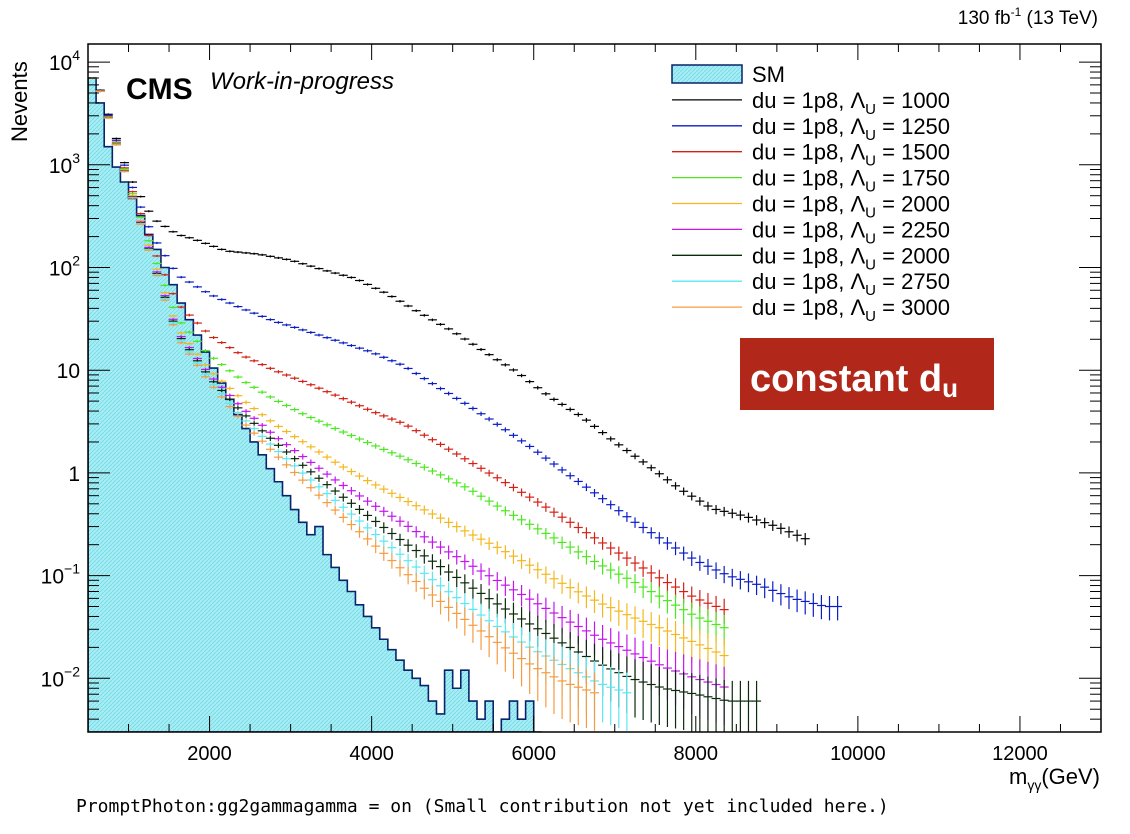 Image resolution: width=1130 pixels, height=834 pixels. What do you see at coordinates (1054, 778) in the screenshot?
I see `x-axis-title: mγγ(GeV)` at bounding box center [1054, 778].